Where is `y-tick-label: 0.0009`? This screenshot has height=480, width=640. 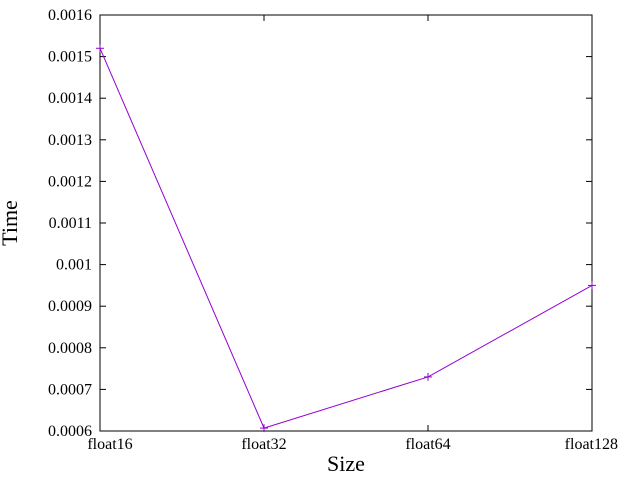 y-tick-label: 0.0009 is located at coordinates (70, 306).